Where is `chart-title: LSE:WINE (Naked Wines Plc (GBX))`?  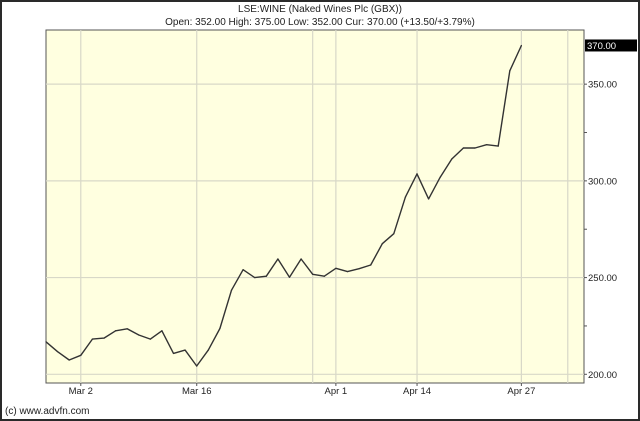
chart-title: LSE:WINE (Naked Wines Plc (GBX)) is located at coordinates (320, 9).